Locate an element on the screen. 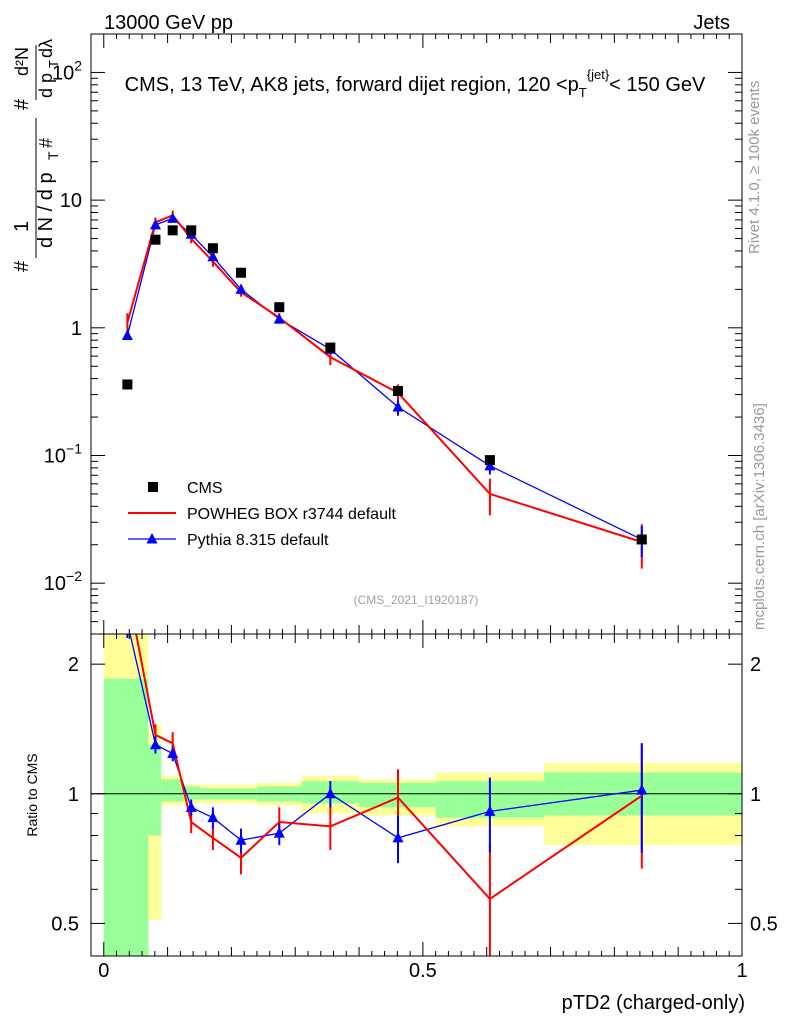  main-ylabel-num-den-lambda: dλ is located at coordinates (46, 48).